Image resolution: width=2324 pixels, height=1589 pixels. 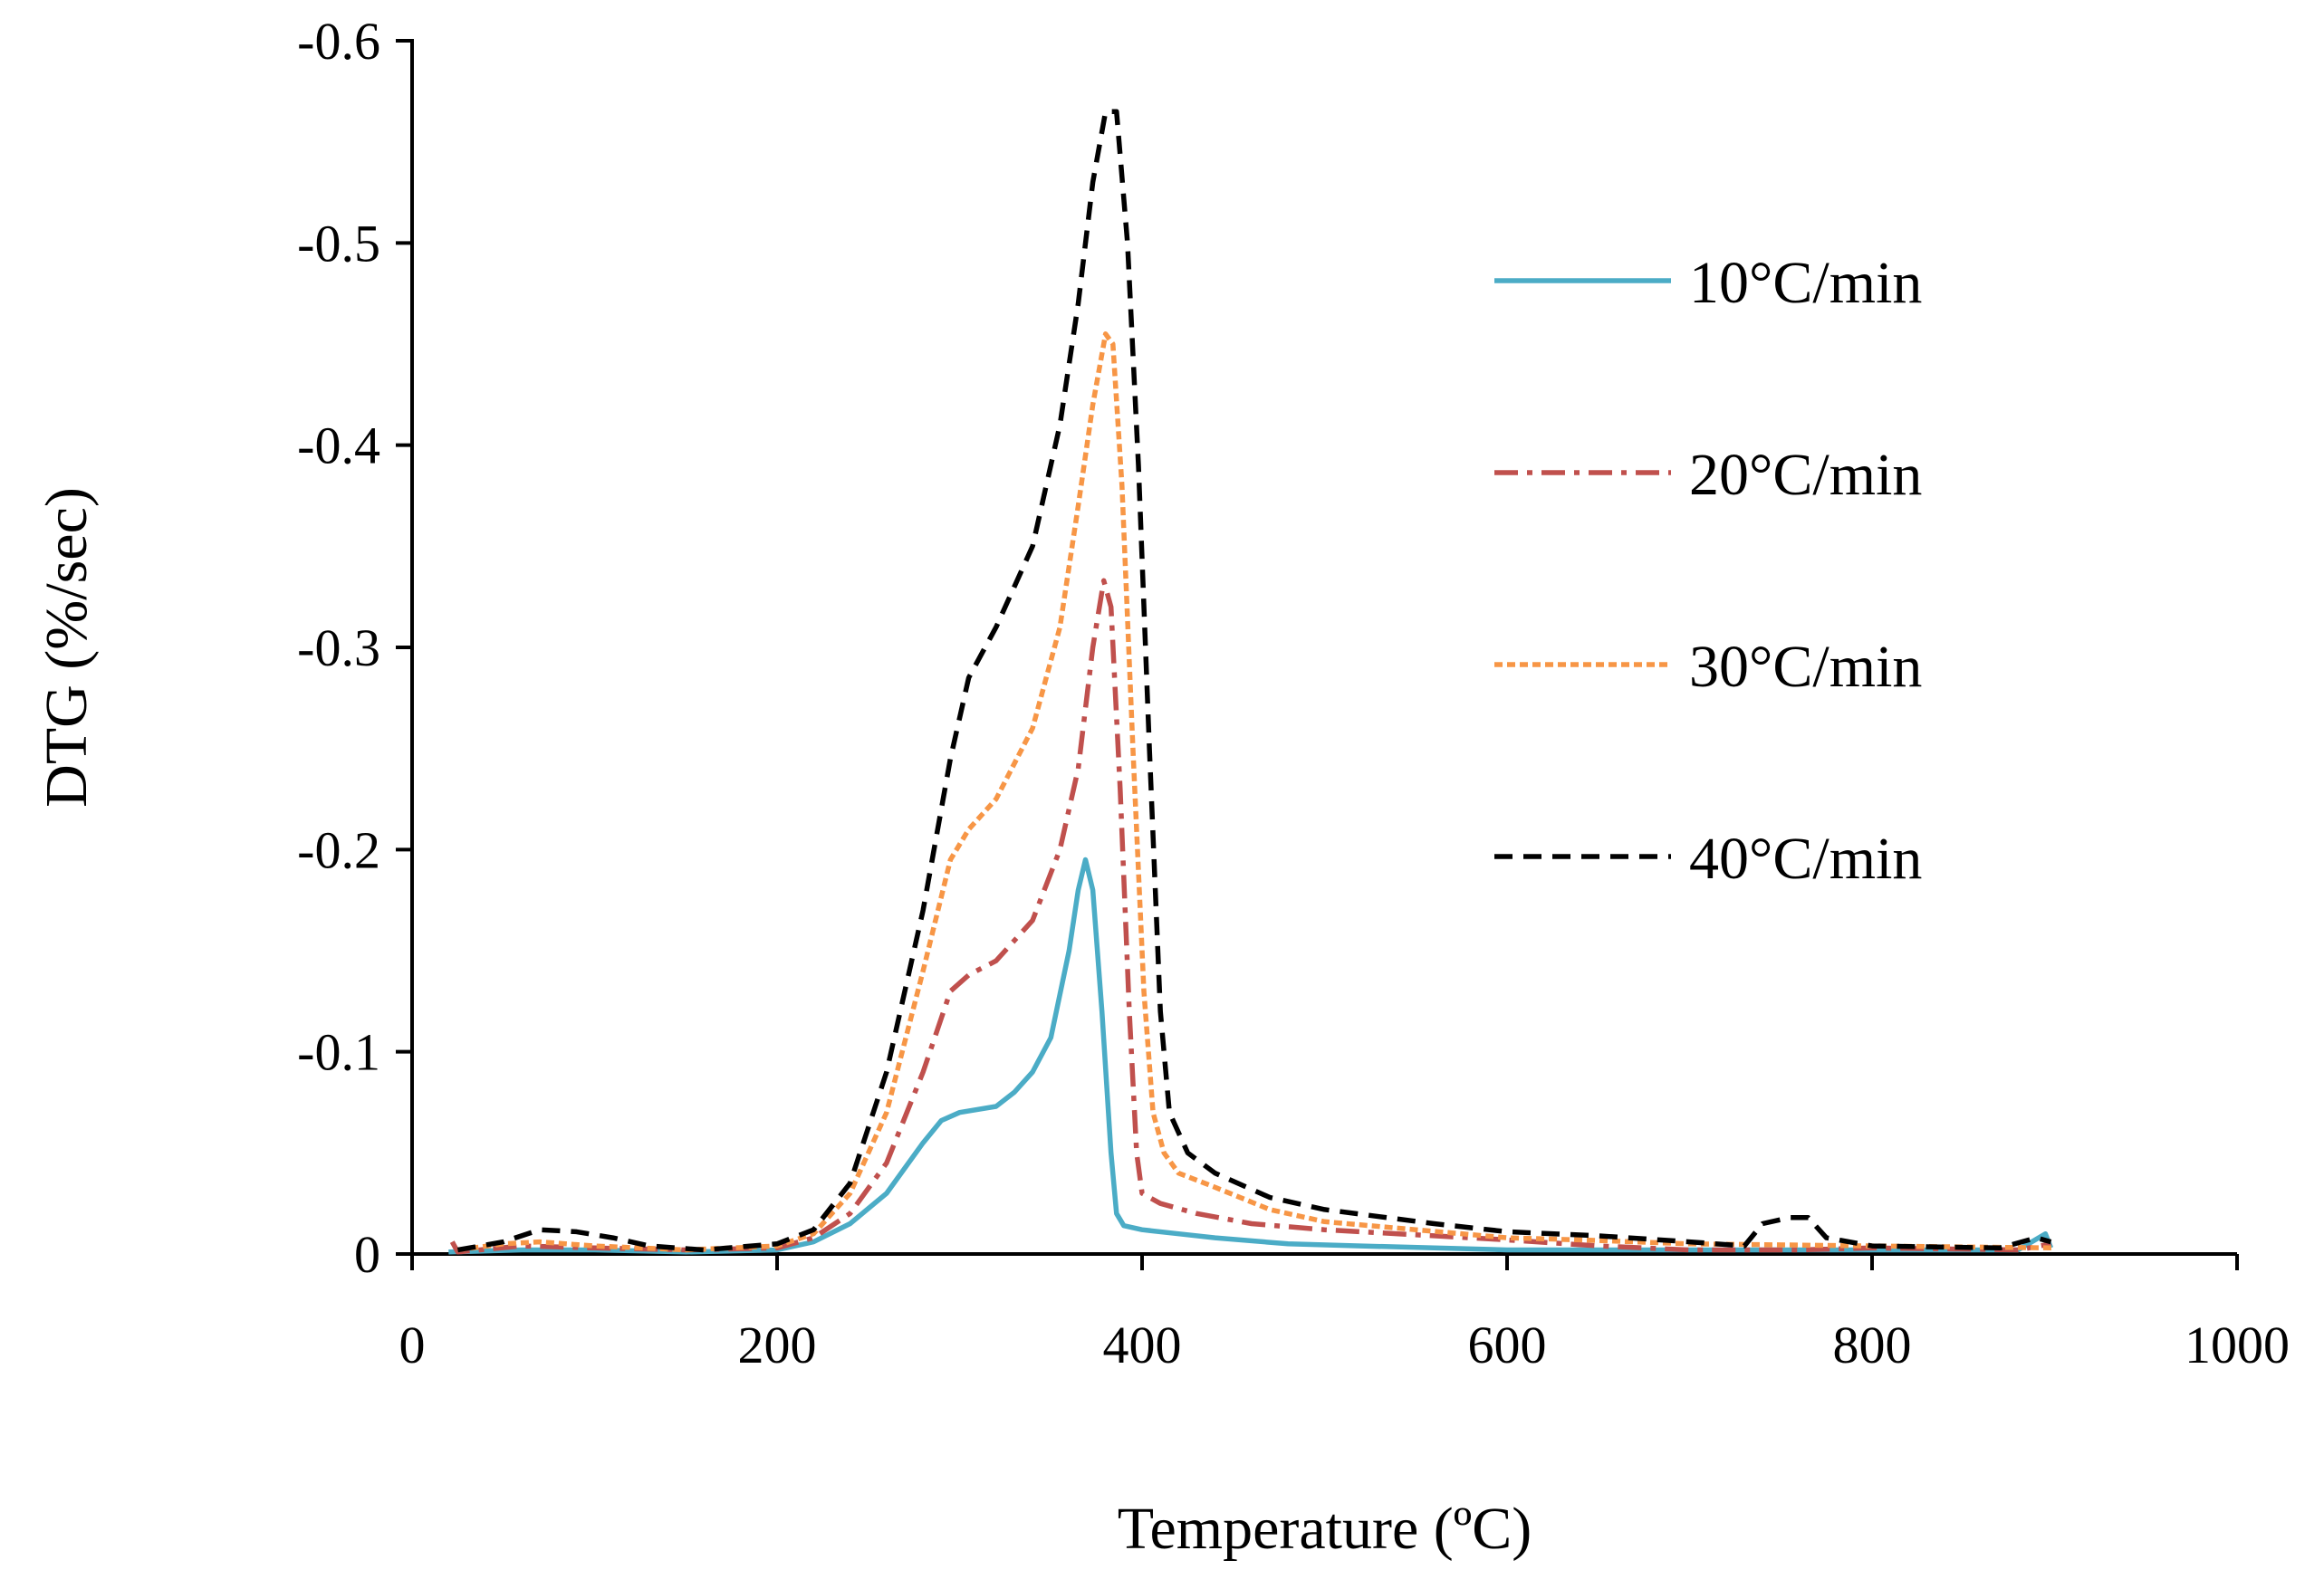 I want to click on legend-label-1: 10°C/min, so click(x=1805, y=283).